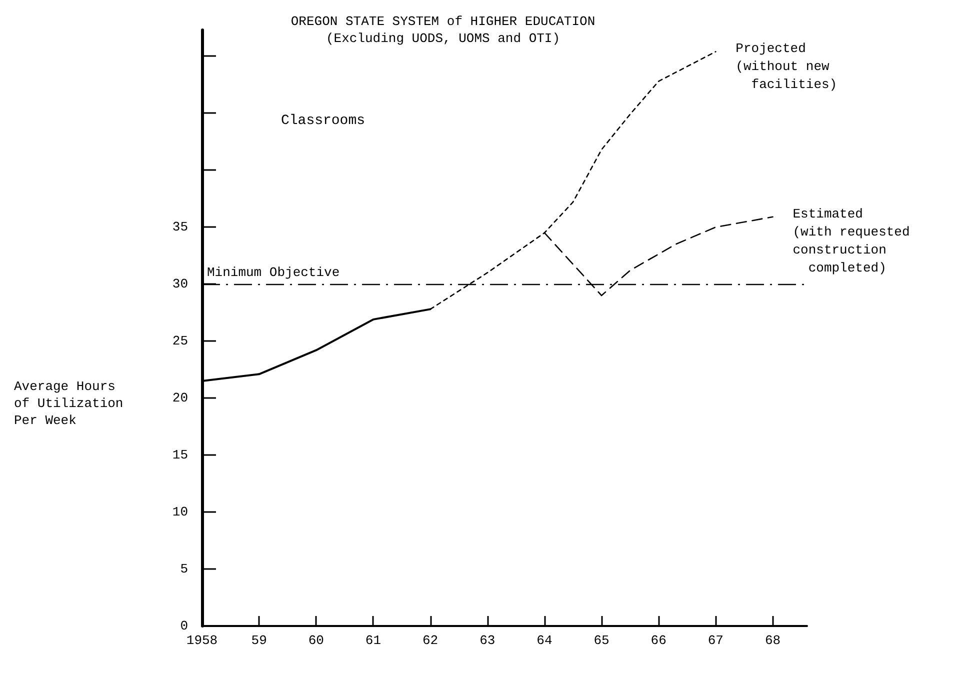 The width and height of the screenshot is (957, 674). Describe the element at coordinates (544, 640) in the screenshot. I see `x-tick-label: 64` at that location.